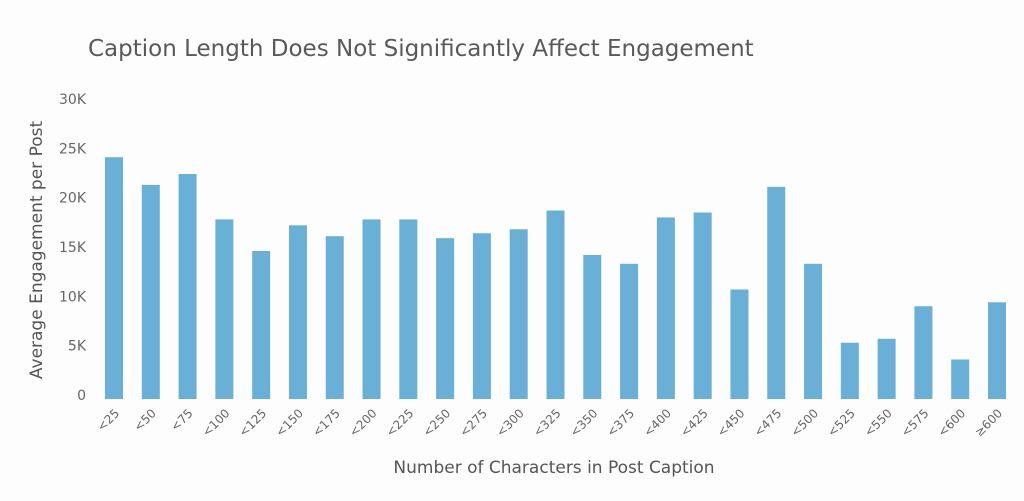 Image resolution: width=1024 pixels, height=501 pixels. Describe the element at coordinates (81, 396) in the screenshot. I see `y-tick-label: 0` at that location.